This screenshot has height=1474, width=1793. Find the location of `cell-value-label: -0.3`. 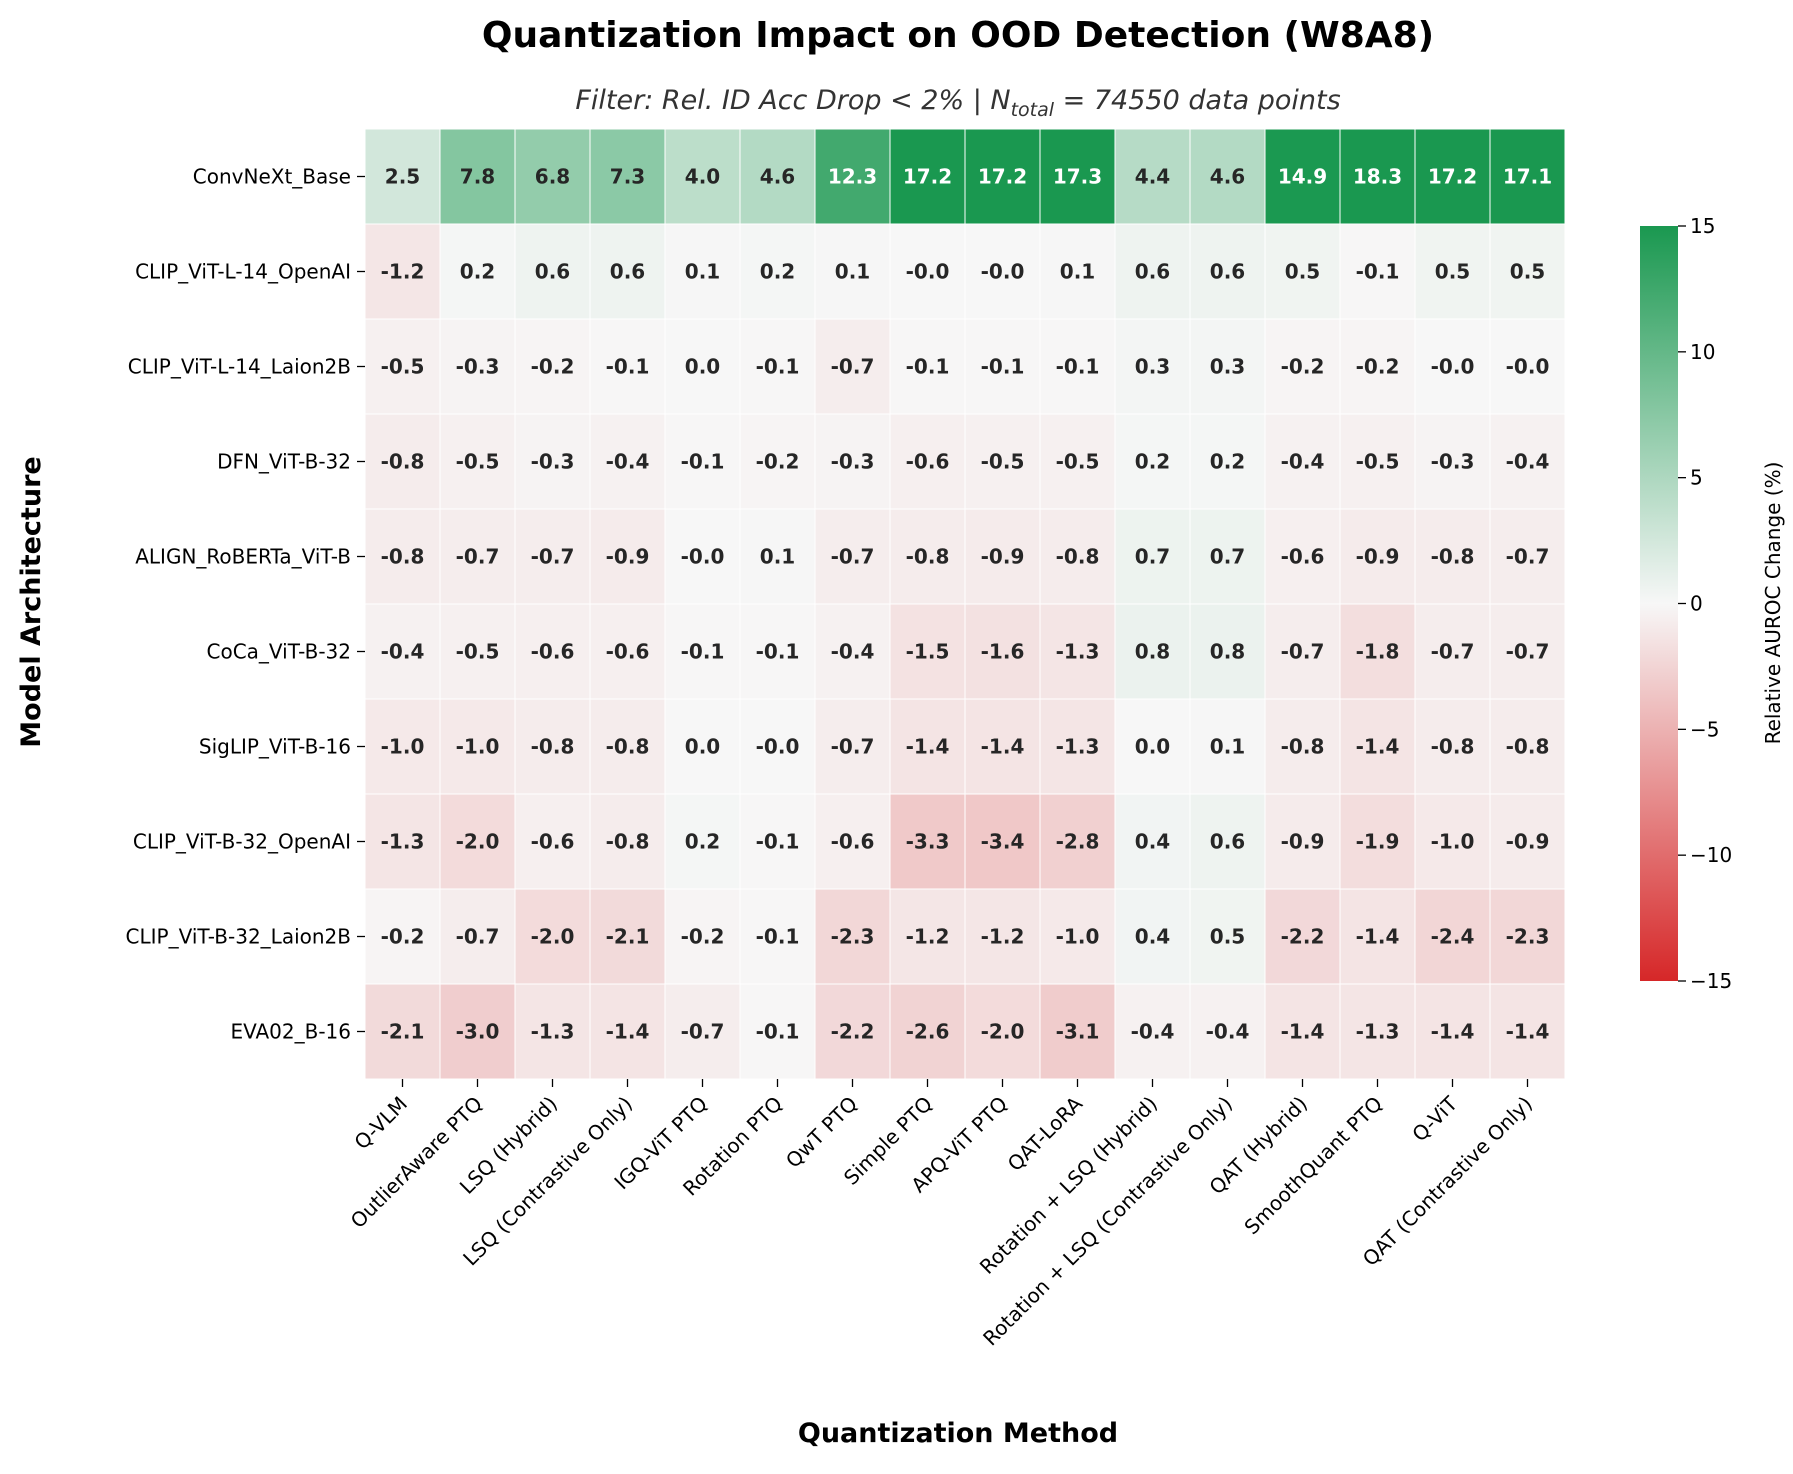

cell-value-label: -0.3 is located at coordinates (553, 462).